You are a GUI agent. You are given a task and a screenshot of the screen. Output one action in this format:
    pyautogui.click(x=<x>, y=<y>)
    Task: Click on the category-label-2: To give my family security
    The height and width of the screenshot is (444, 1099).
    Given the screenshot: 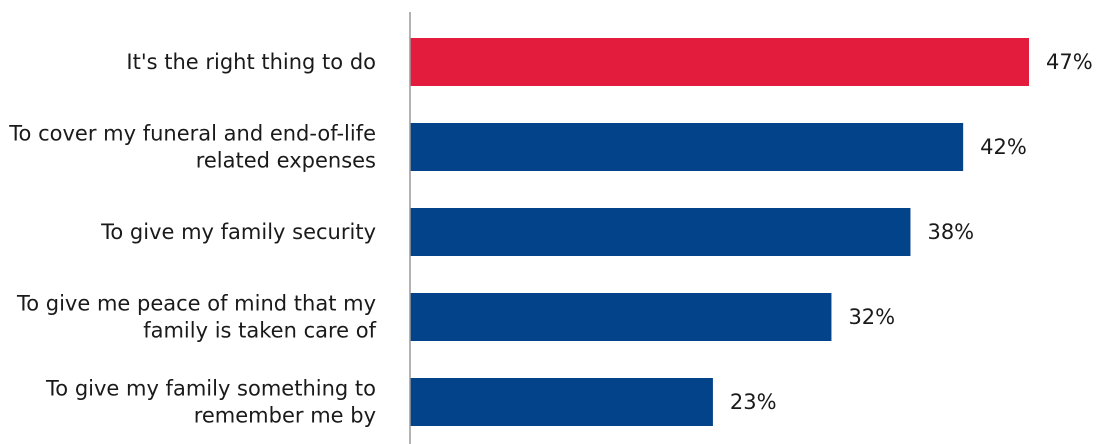 What is the action you would take?
    pyautogui.click(x=238, y=232)
    